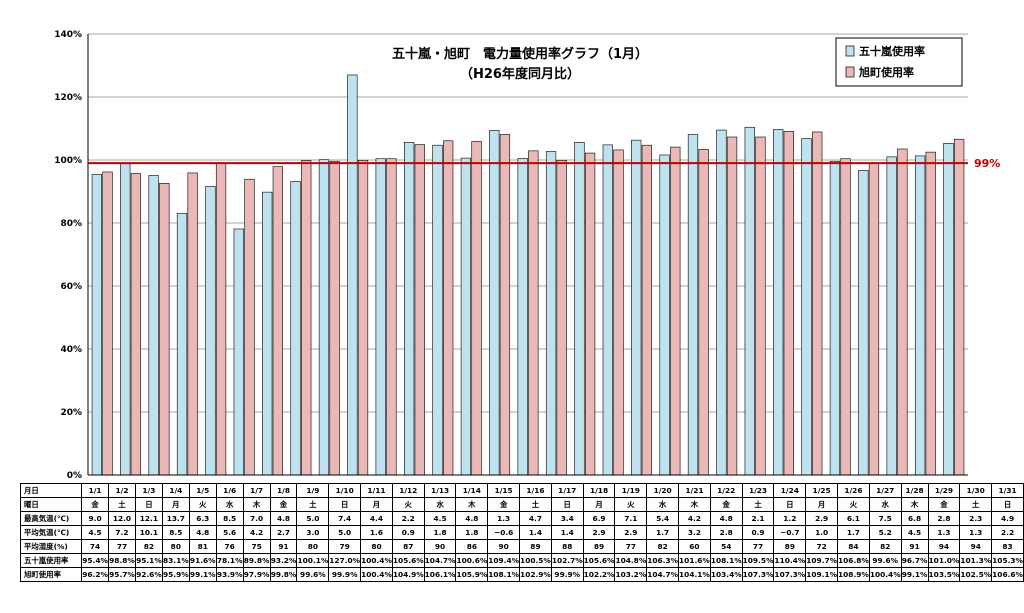 Image resolution: width=1024 pixels, height=613 pixels. Describe the element at coordinates (122, 560) in the screenshot. I see `table-cell-igarashi-rate: 98.8%` at that location.